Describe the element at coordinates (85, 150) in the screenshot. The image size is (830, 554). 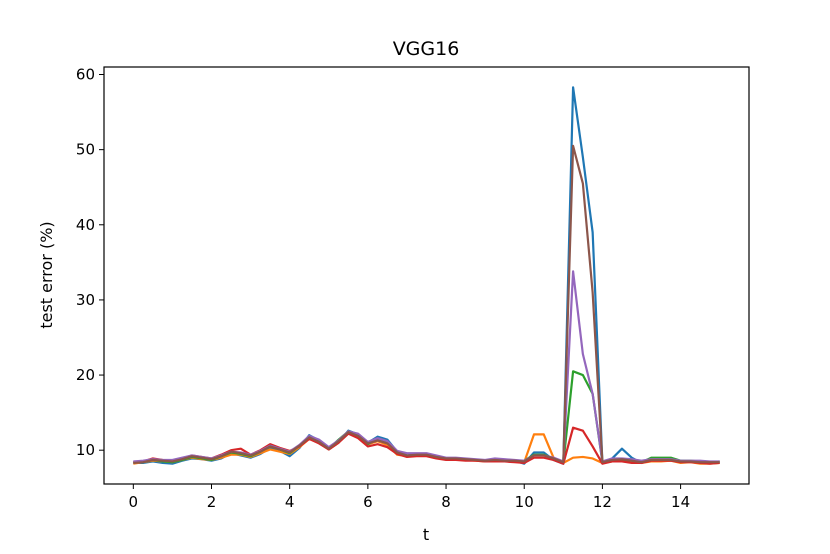
I see `y-tick-label: 50` at that location.